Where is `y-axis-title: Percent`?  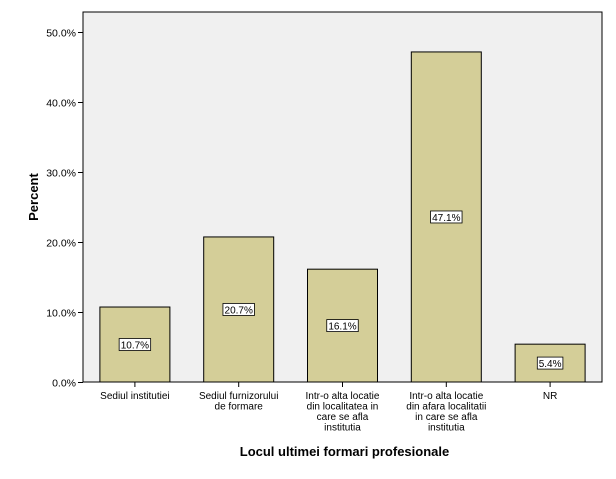 y-axis-title: Percent is located at coordinates (33, 196).